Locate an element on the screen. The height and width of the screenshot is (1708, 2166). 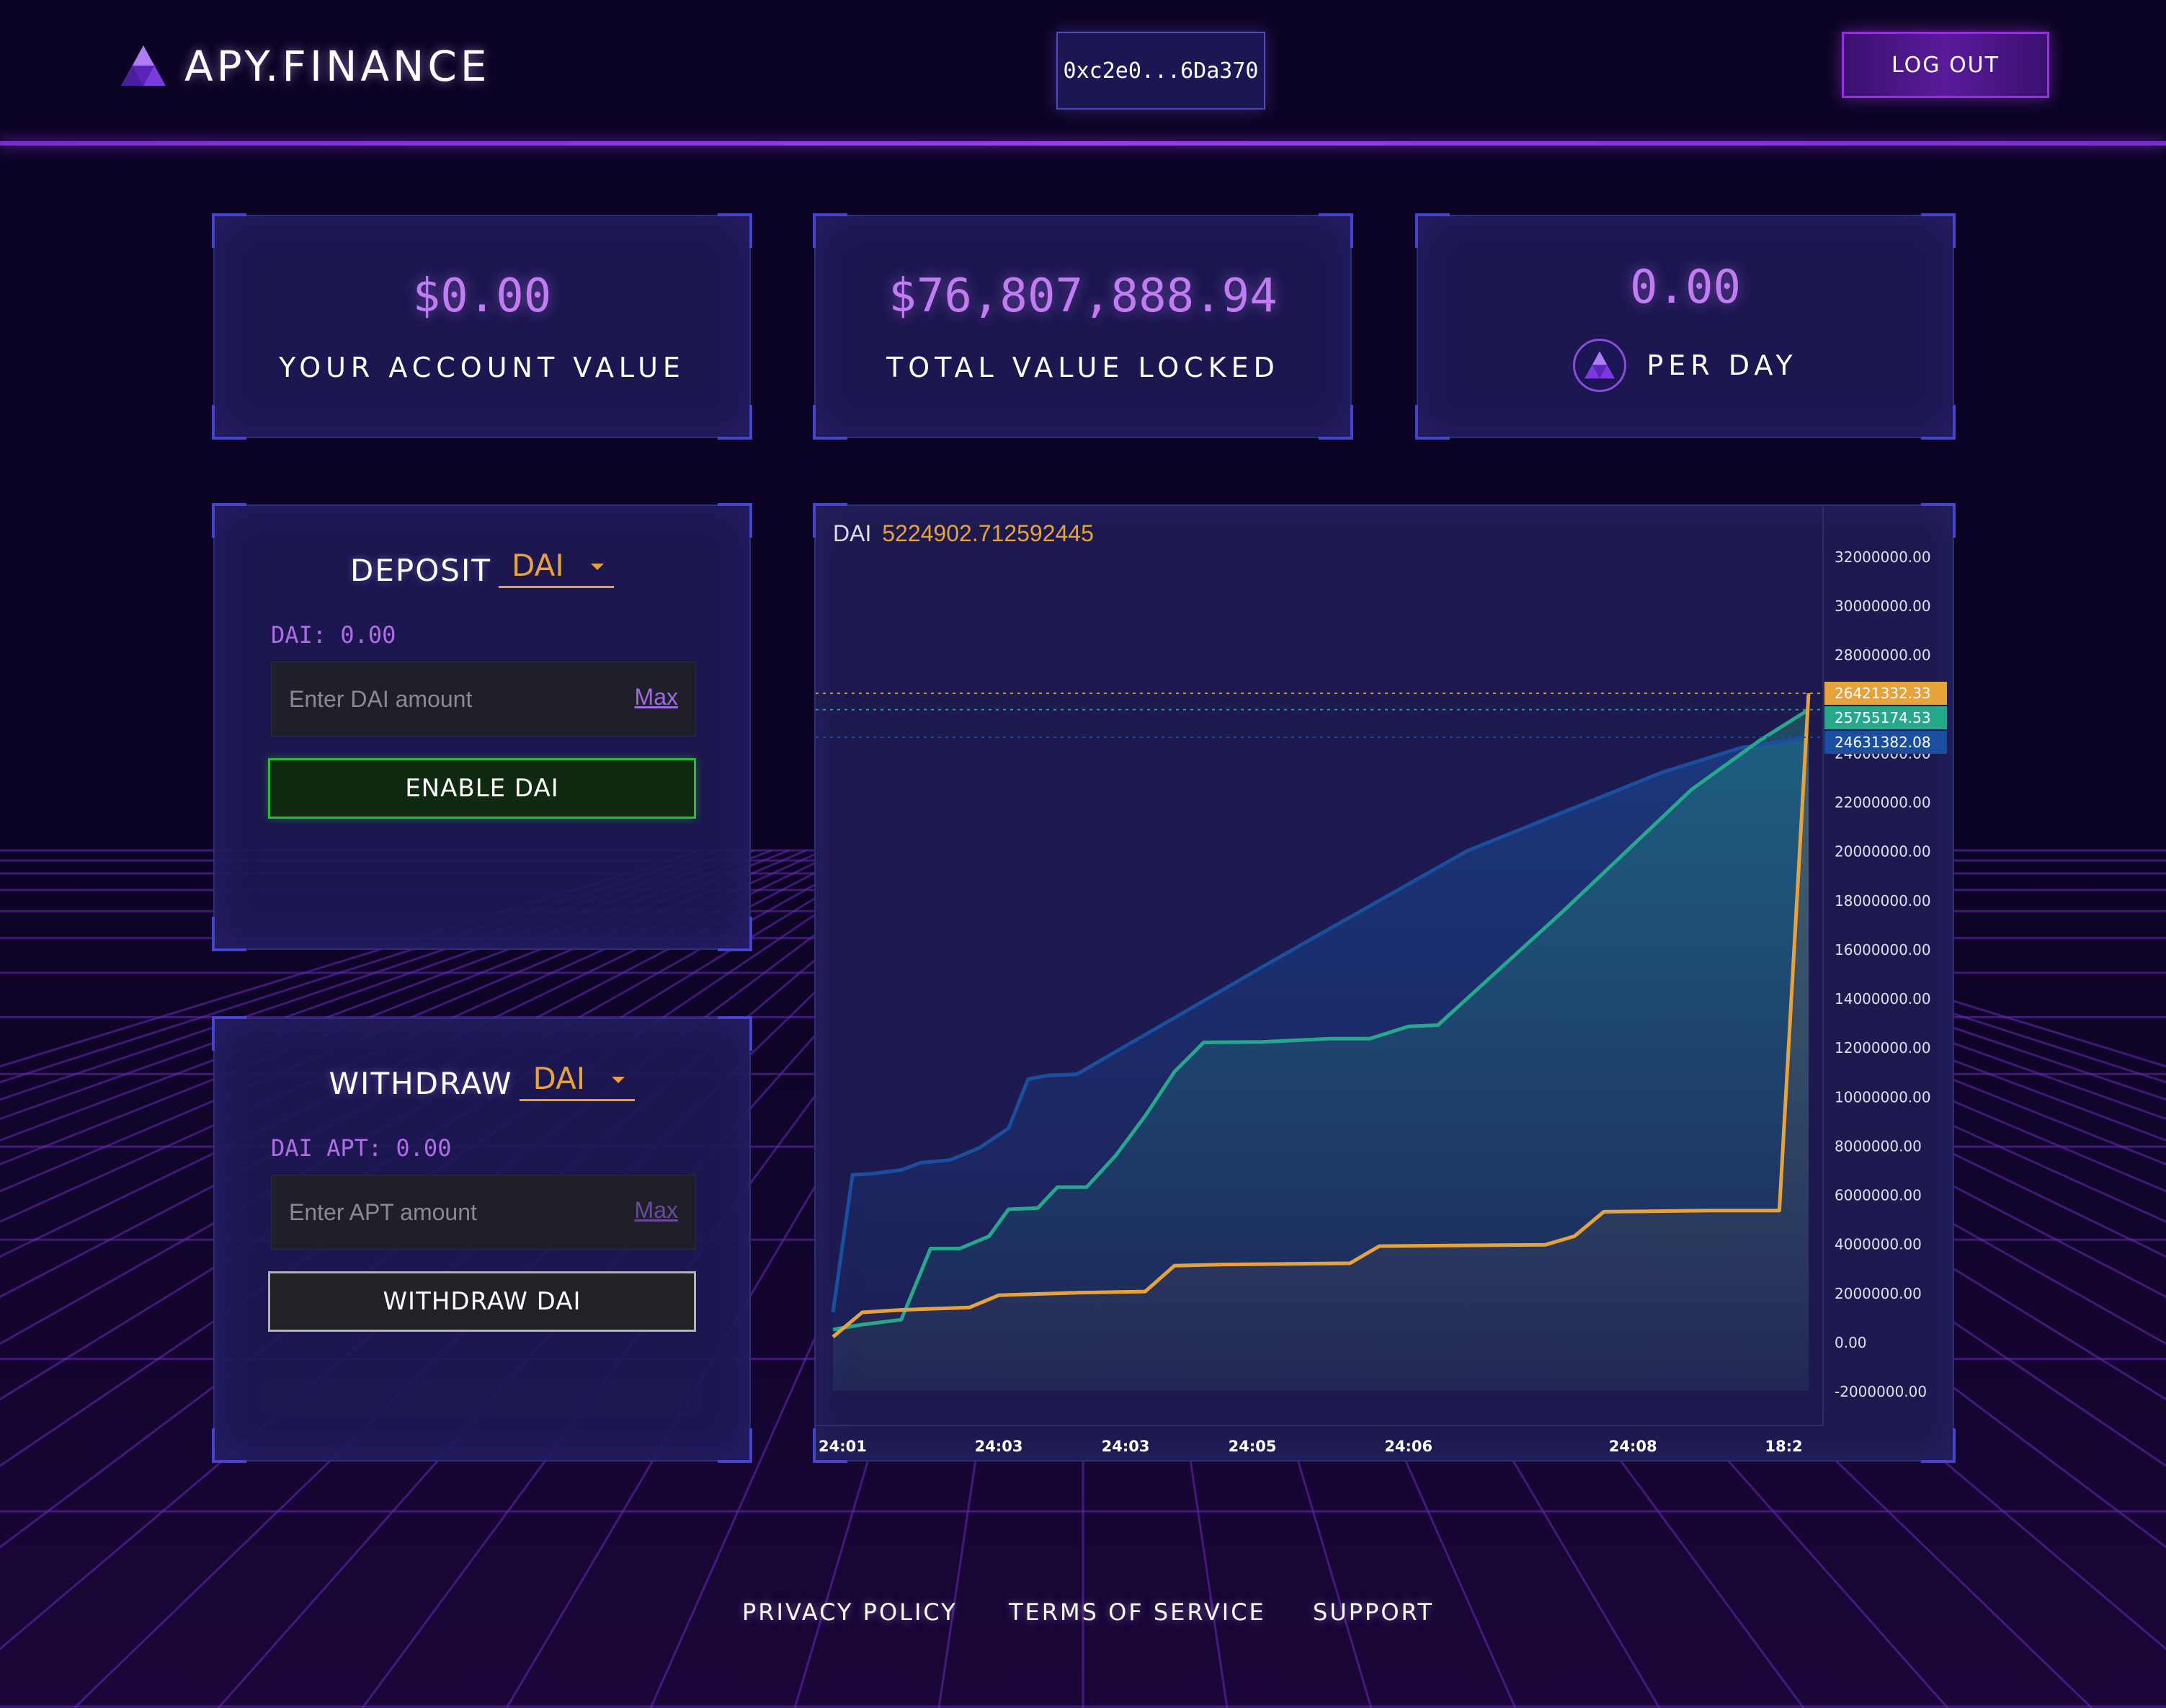
y-tick-label: 32000000.00 is located at coordinates (1883, 557).